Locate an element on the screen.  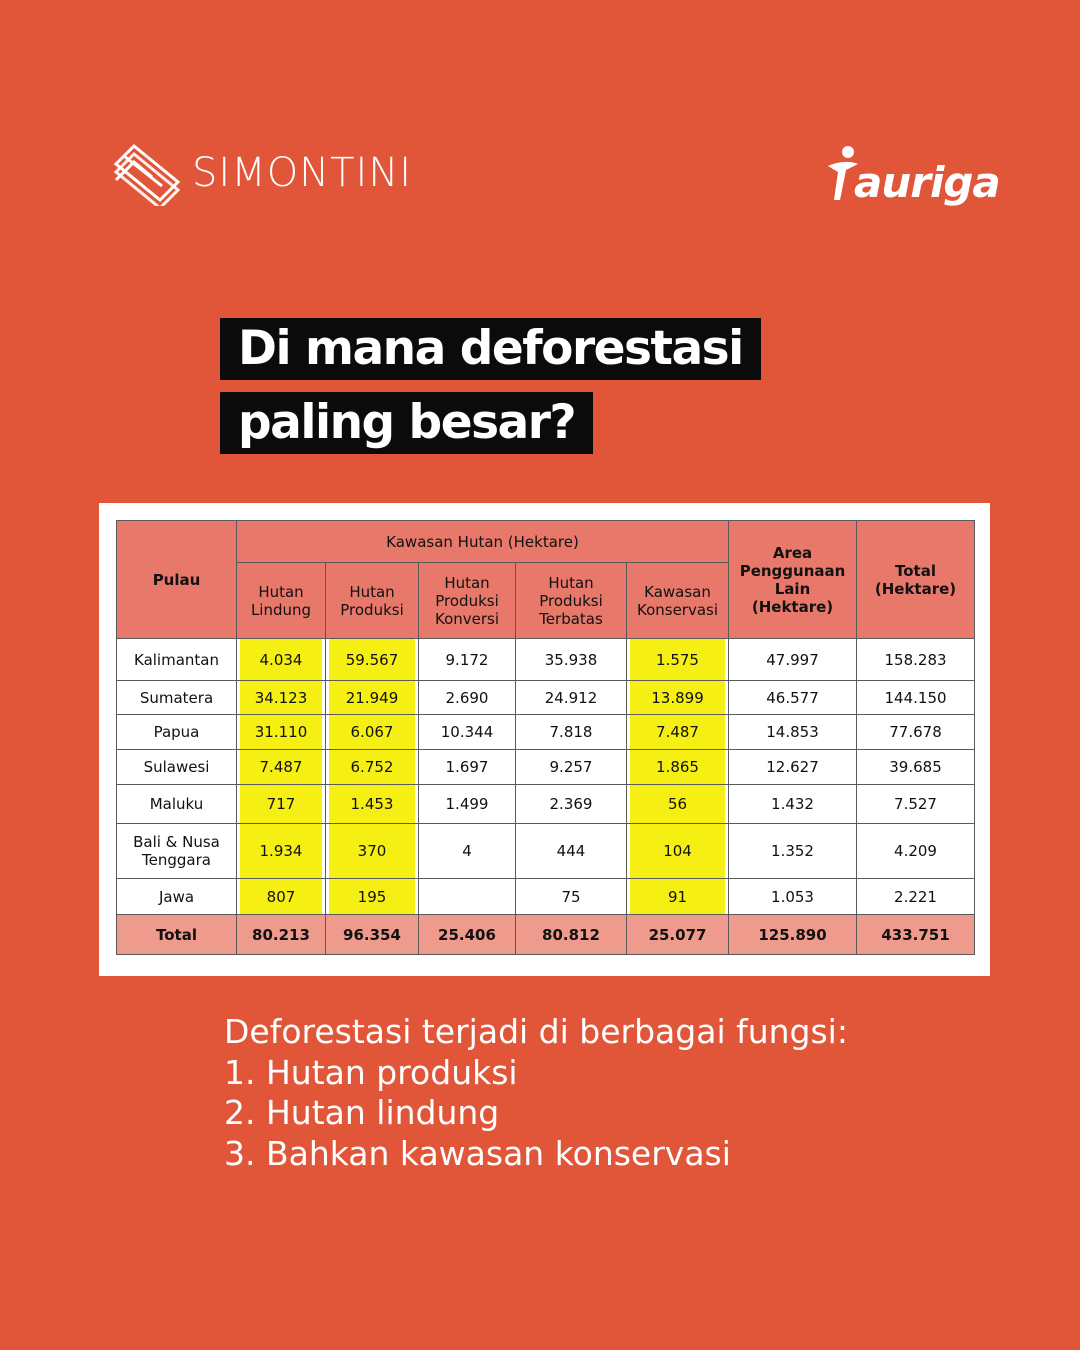
header-col-hutan-produksi-konversi: Hutan Produksi Konversi is located at coordinates (467, 600).